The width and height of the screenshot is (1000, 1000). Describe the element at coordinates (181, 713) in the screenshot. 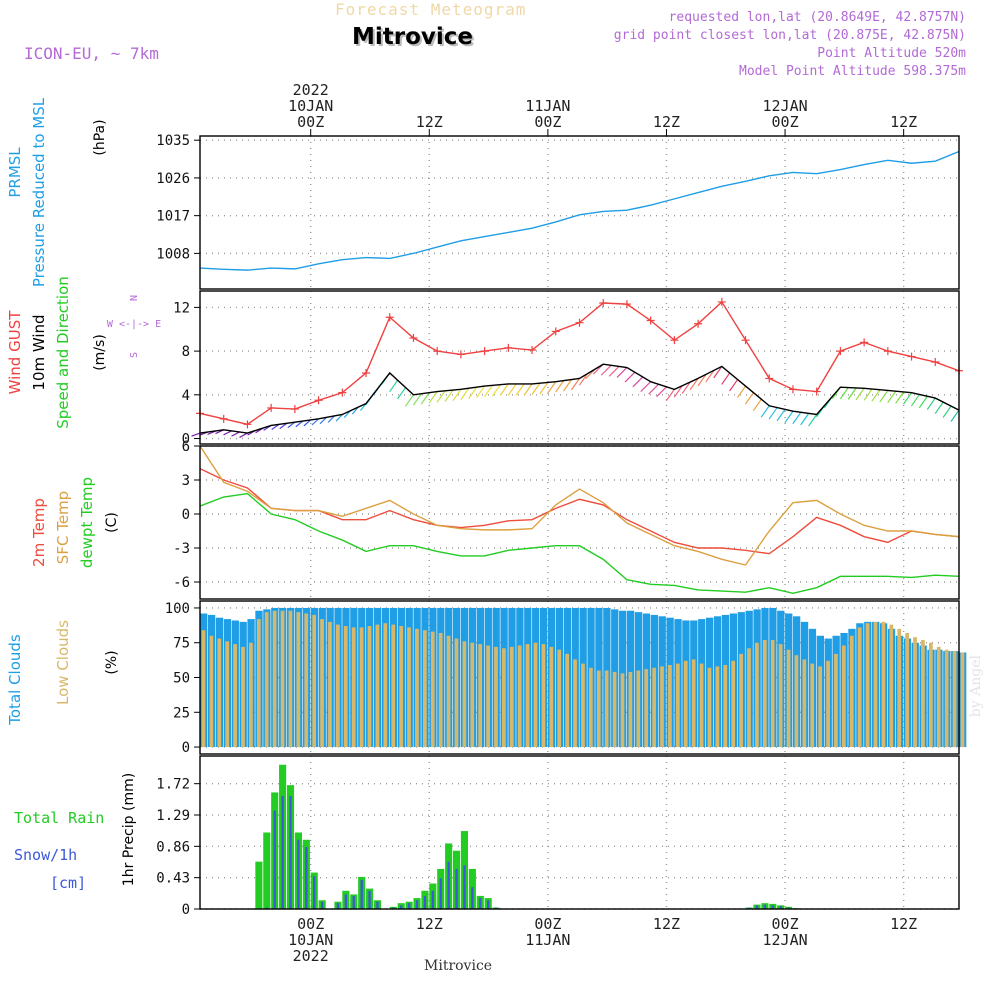

I see `y-tick-label: 25` at that location.